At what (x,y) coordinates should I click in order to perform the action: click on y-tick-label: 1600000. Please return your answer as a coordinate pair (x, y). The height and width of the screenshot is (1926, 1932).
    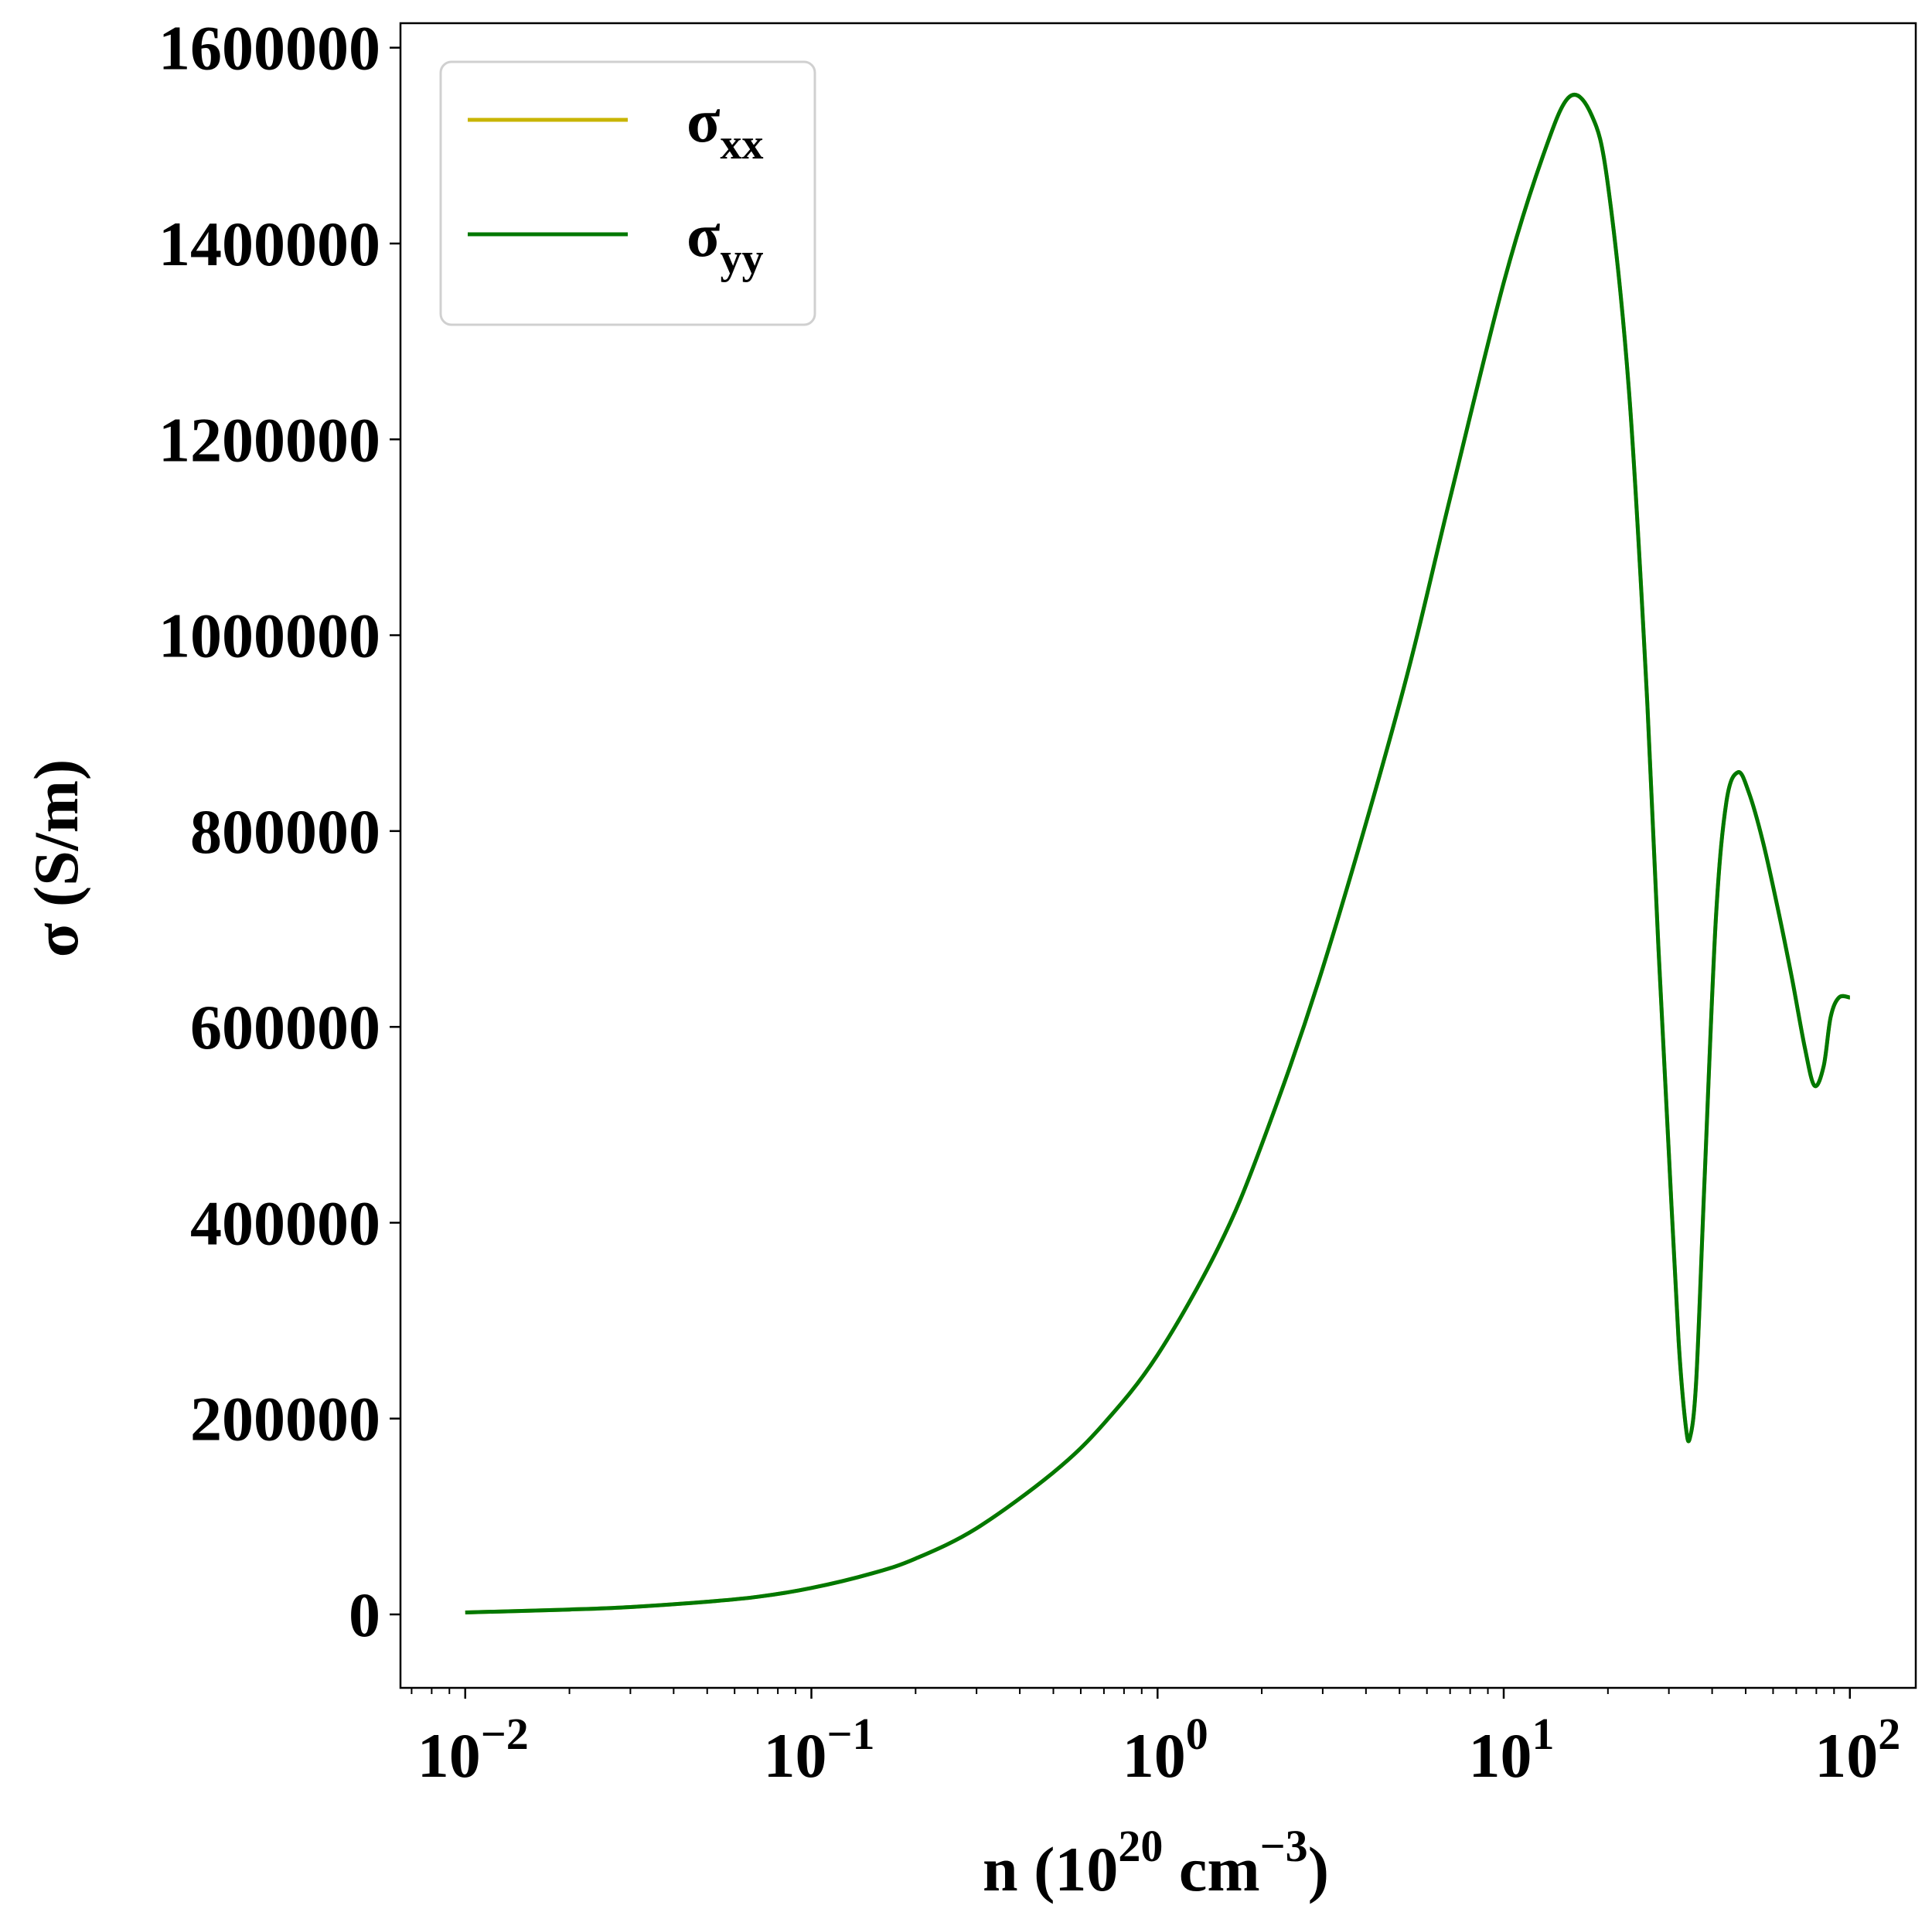
    Looking at the image, I should click on (269, 48).